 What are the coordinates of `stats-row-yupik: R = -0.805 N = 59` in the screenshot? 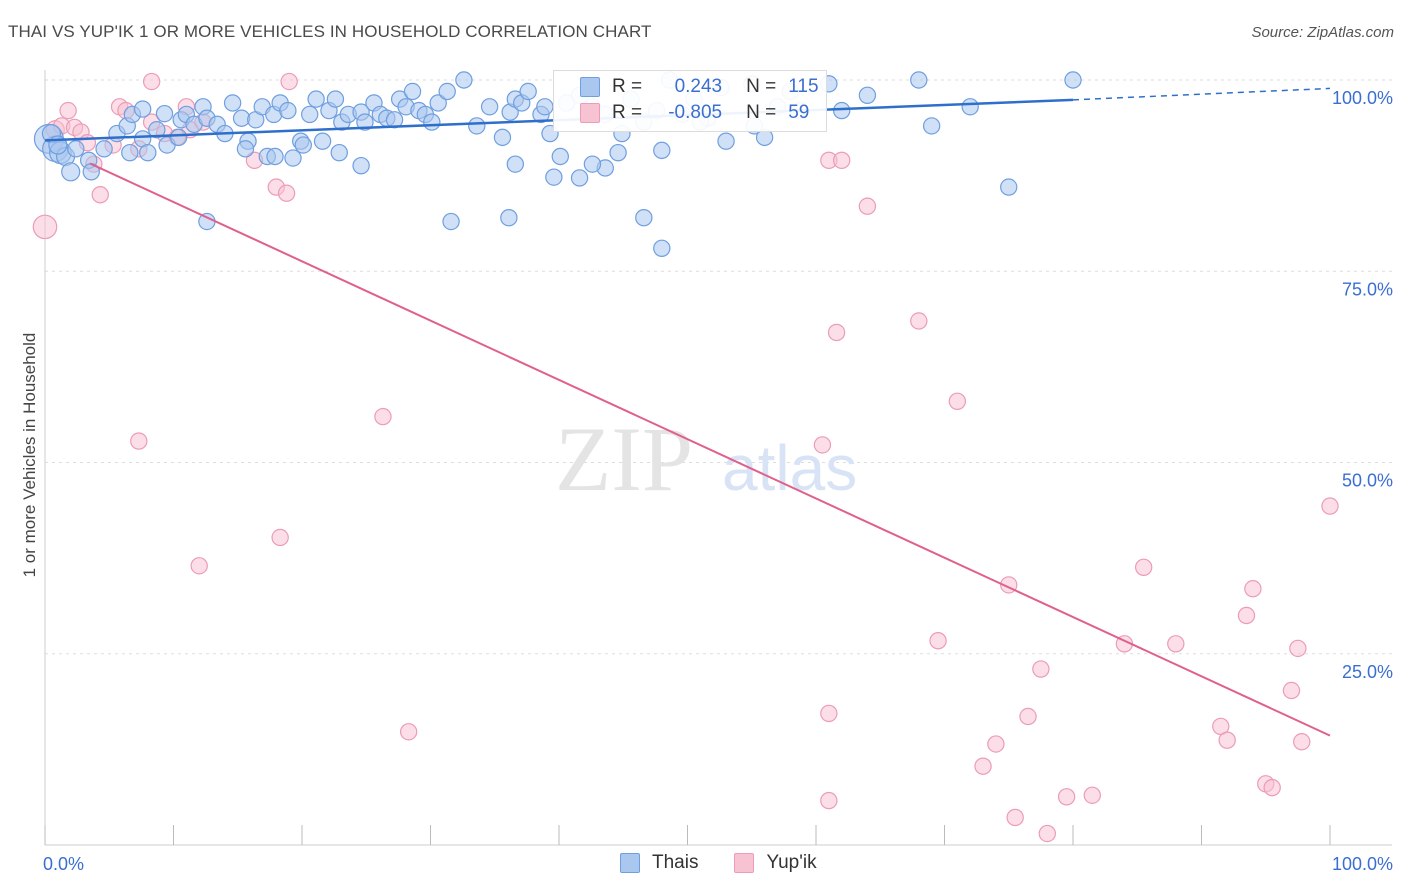 It's located at (694, 113).